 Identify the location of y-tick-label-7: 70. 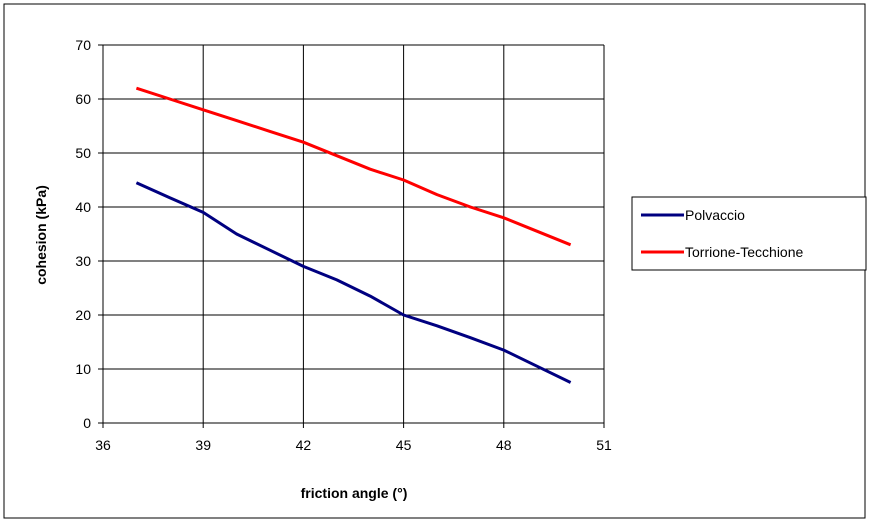
(83, 45).